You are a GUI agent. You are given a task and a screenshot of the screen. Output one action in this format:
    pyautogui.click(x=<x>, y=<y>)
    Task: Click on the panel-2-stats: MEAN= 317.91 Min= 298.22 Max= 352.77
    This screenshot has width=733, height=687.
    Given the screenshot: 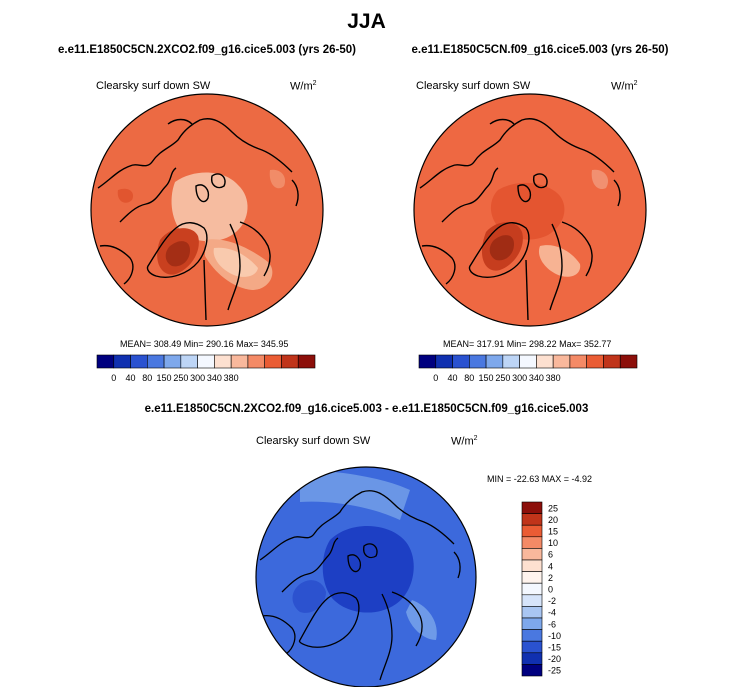 What is the action you would take?
    pyautogui.click(x=527, y=344)
    